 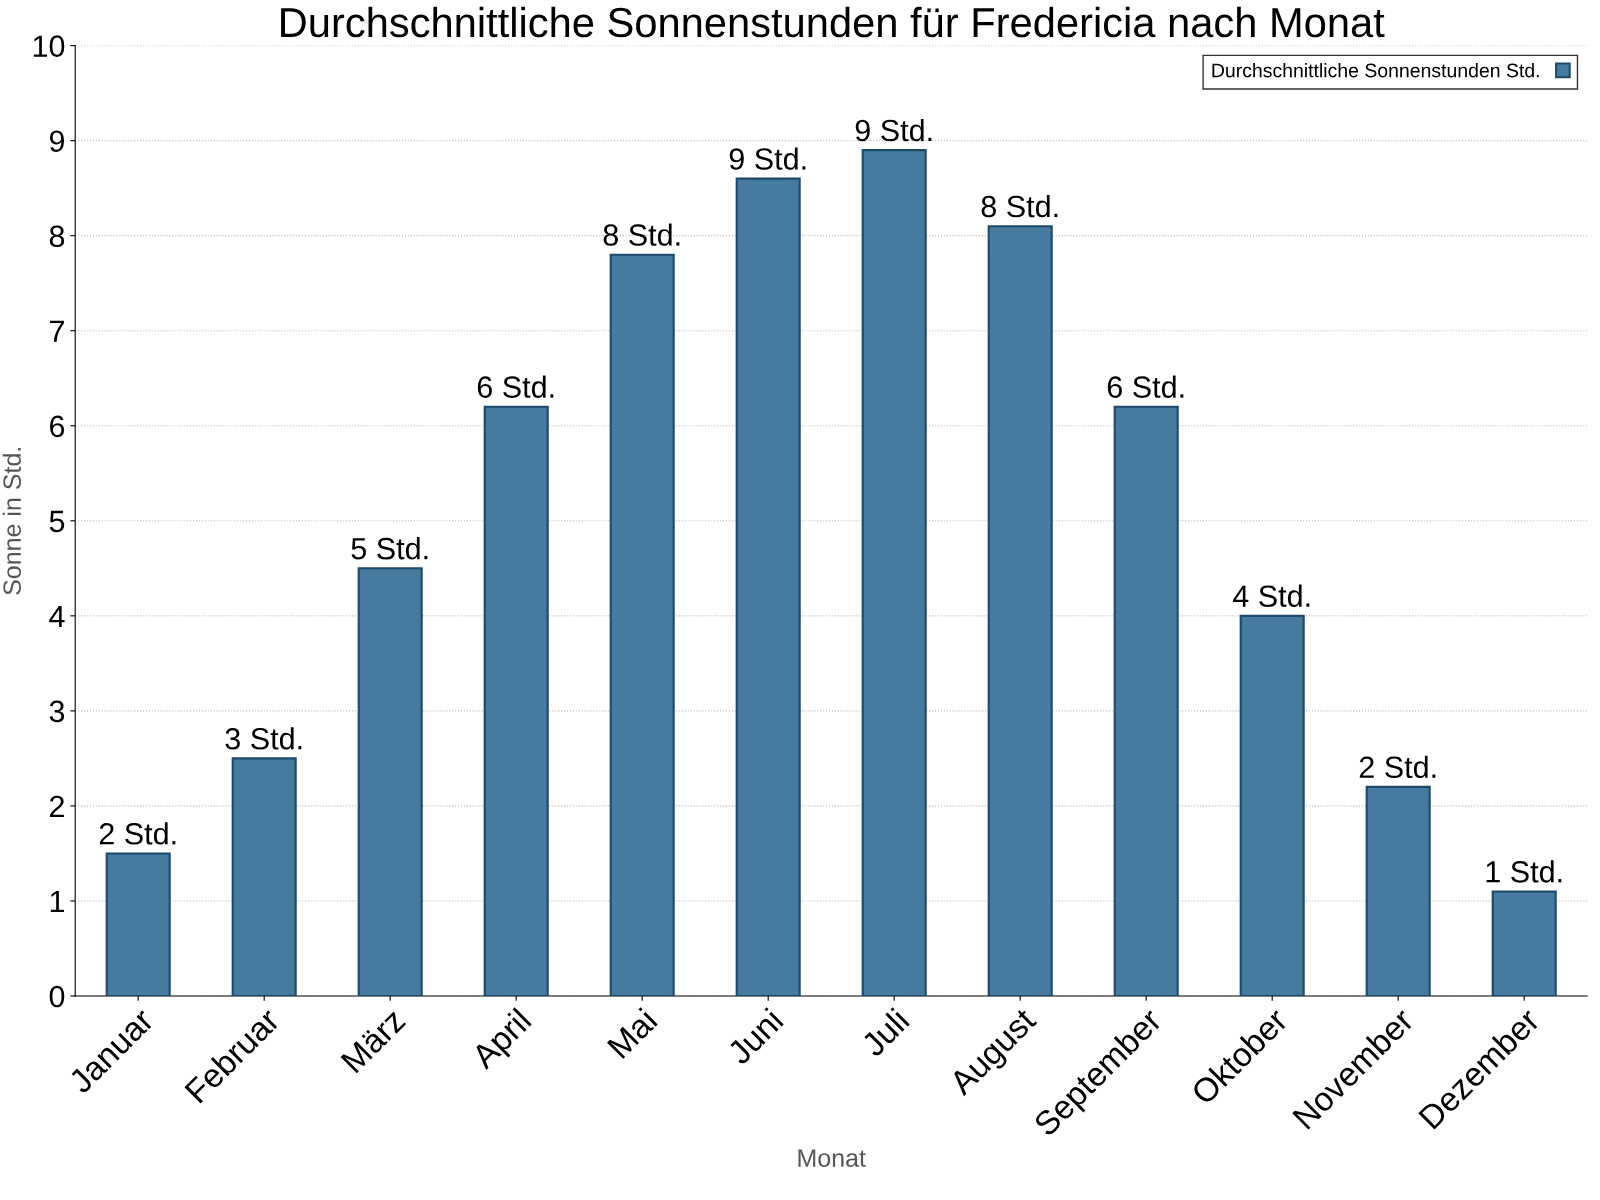 I want to click on legend-label: Durchschnittliche Sonnenstunden Std., so click(x=1375, y=70).